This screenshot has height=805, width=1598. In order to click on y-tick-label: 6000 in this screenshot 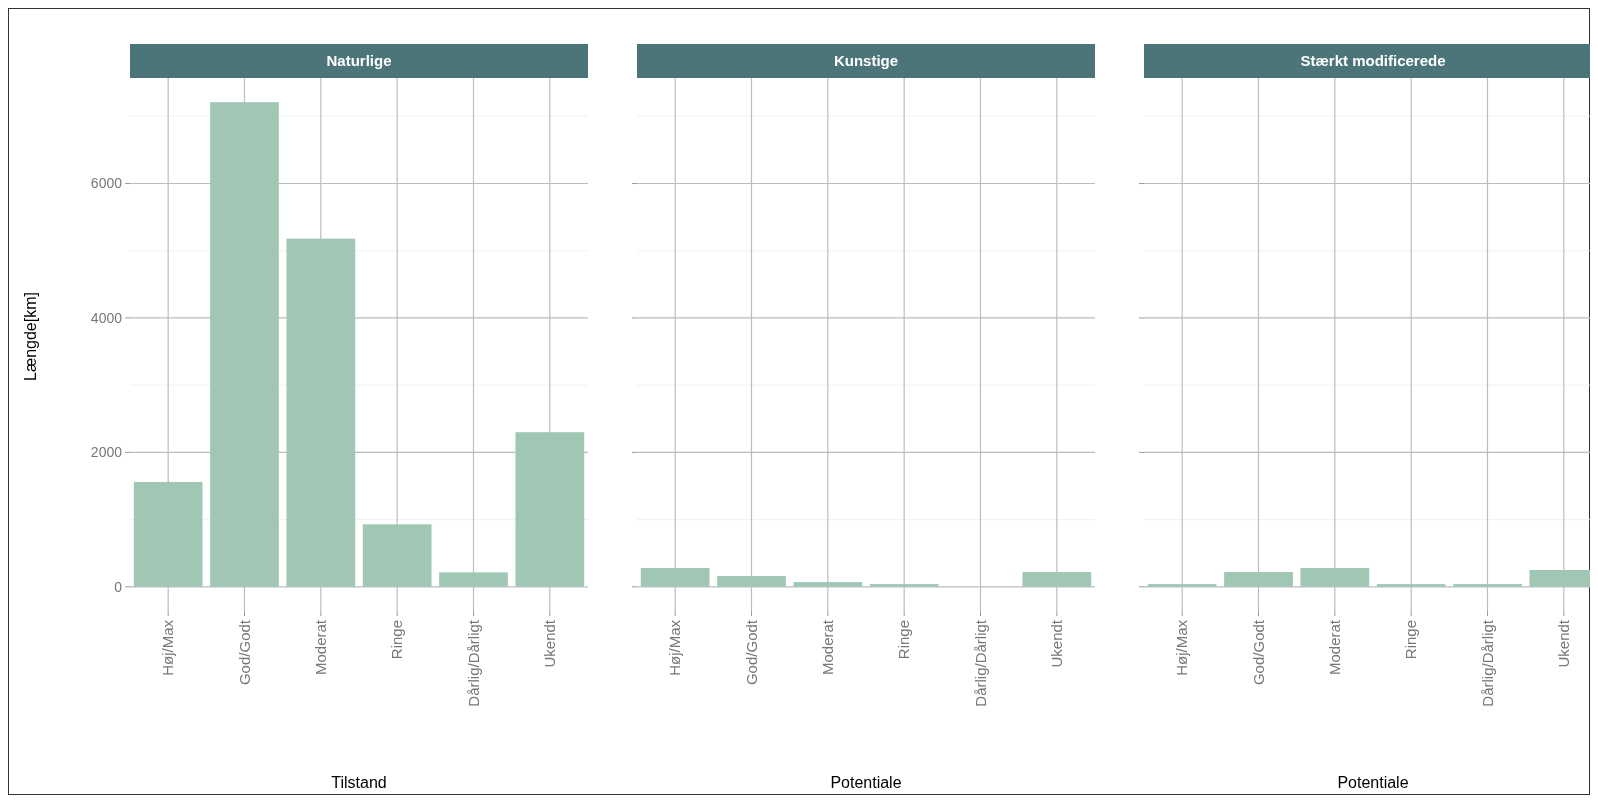, I will do `click(106, 183)`.